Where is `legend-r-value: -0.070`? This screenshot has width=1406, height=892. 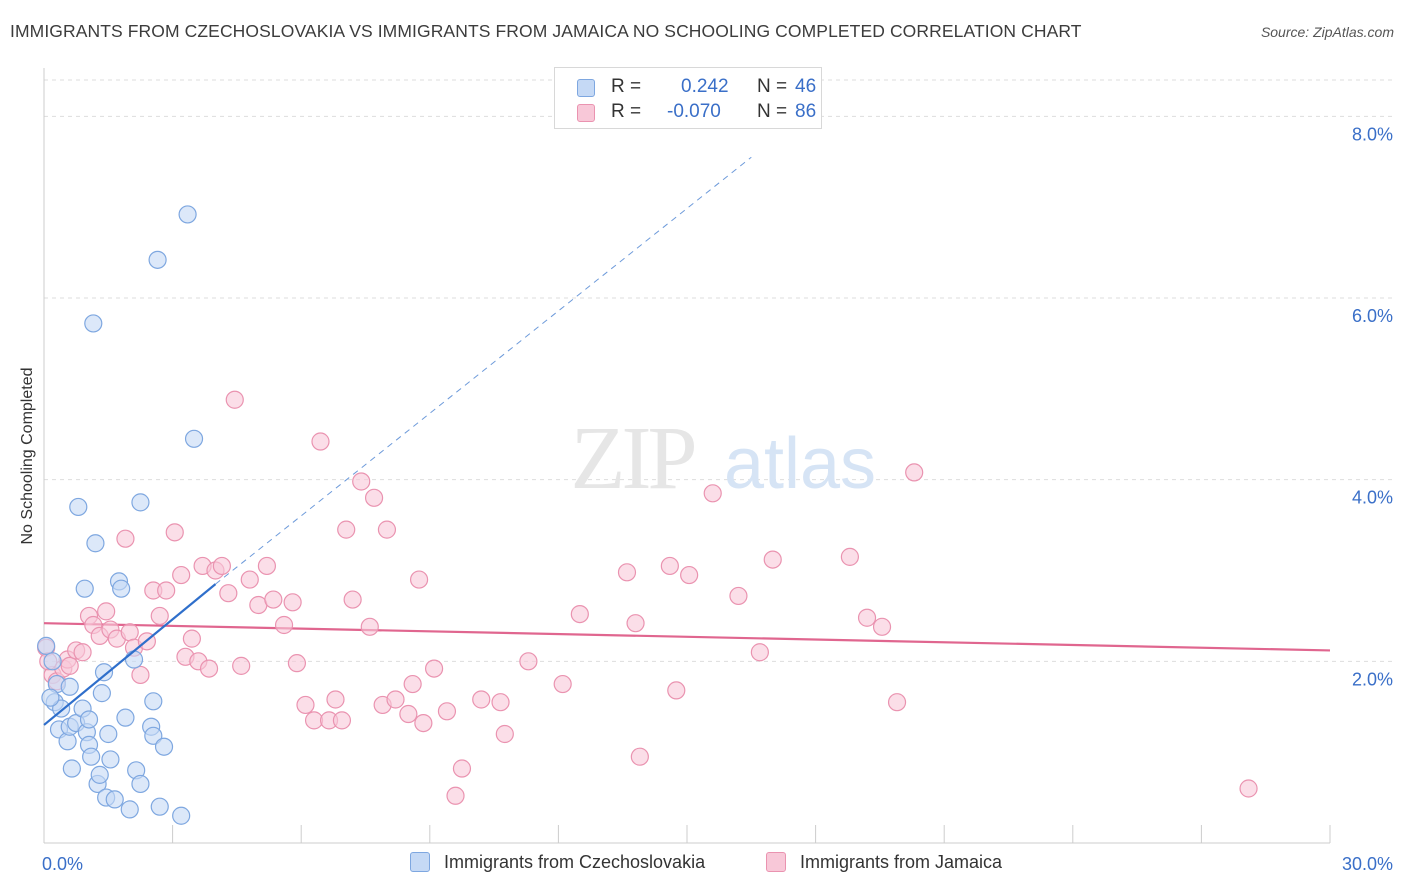
legend-r-value: -0.070 is located at coordinates (694, 111).